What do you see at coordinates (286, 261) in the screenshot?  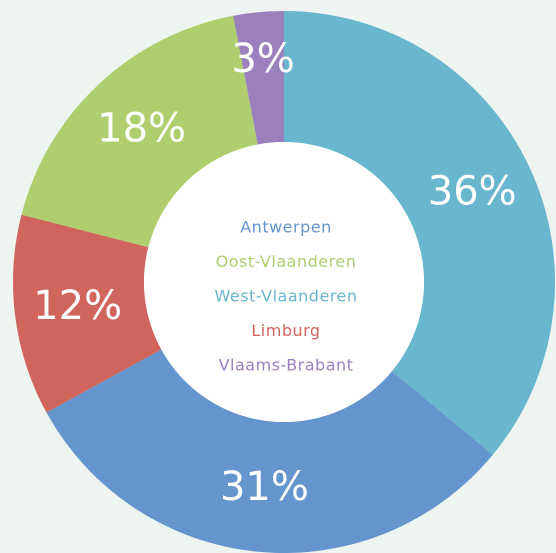 I see `legend-entry: Oost-Vlaanderen` at bounding box center [286, 261].